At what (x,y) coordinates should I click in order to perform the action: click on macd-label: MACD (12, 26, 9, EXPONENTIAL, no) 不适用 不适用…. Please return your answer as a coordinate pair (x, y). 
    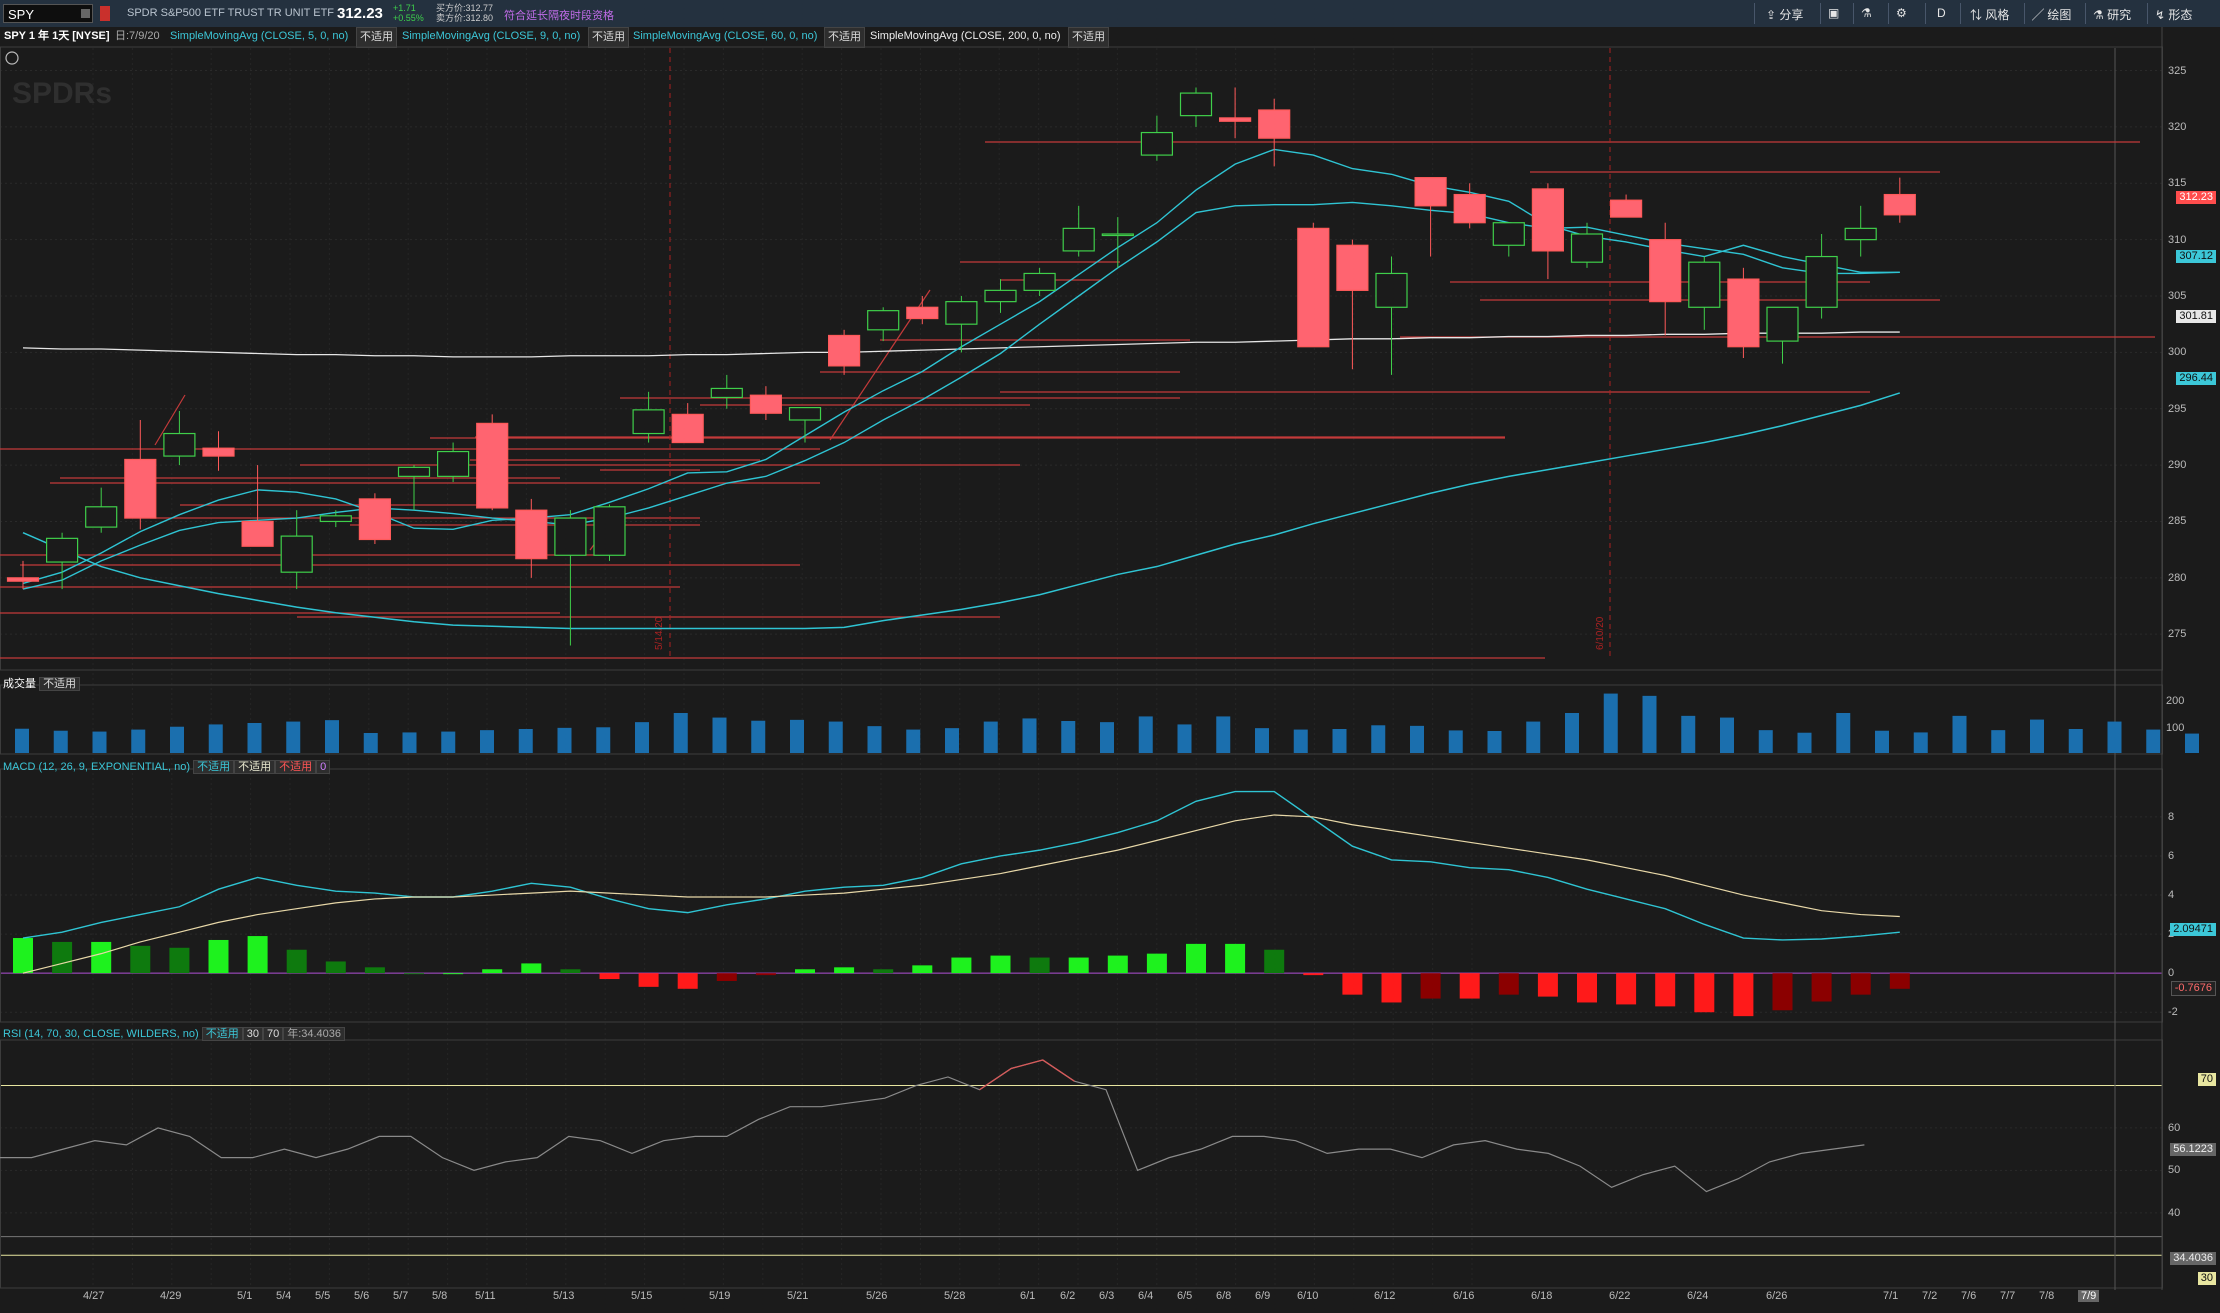
    Looking at the image, I should click on (167, 767).